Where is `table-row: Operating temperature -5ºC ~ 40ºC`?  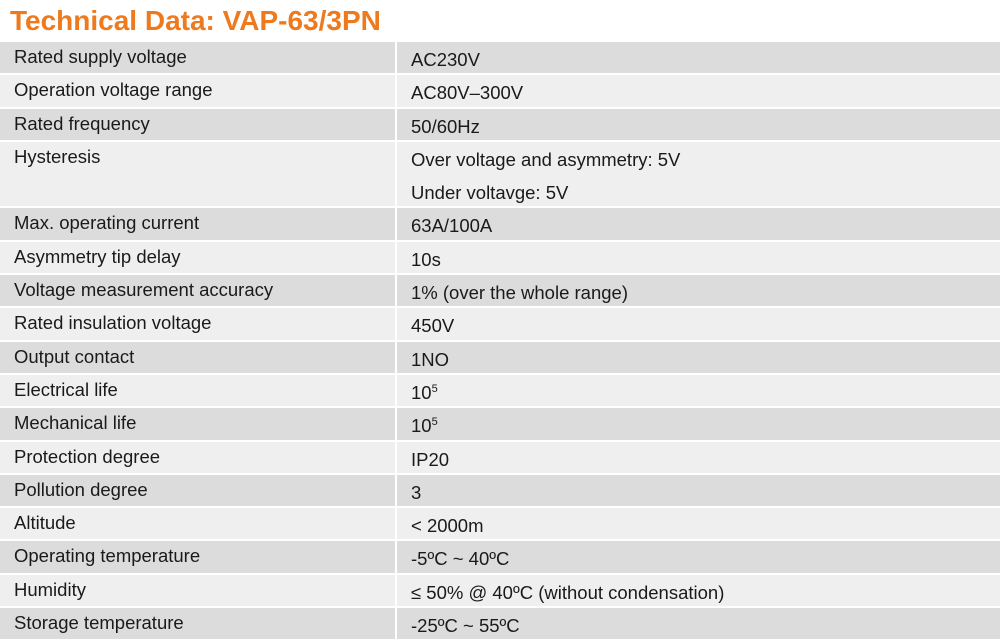 table-row: Operating temperature -5ºC ~ 40ºC is located at coordinates (500, 558).